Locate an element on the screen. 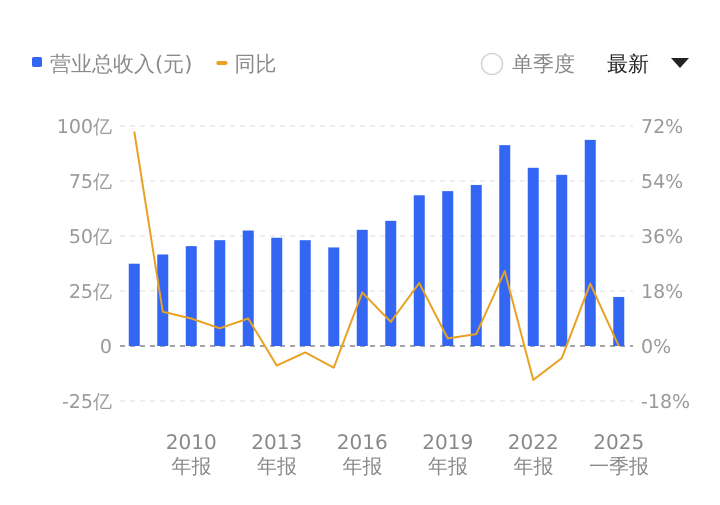 Image resolution: width=720 pixels, height=505 pixels. x-tick-label: 2019 年报 is located at coordinates (448, 454).